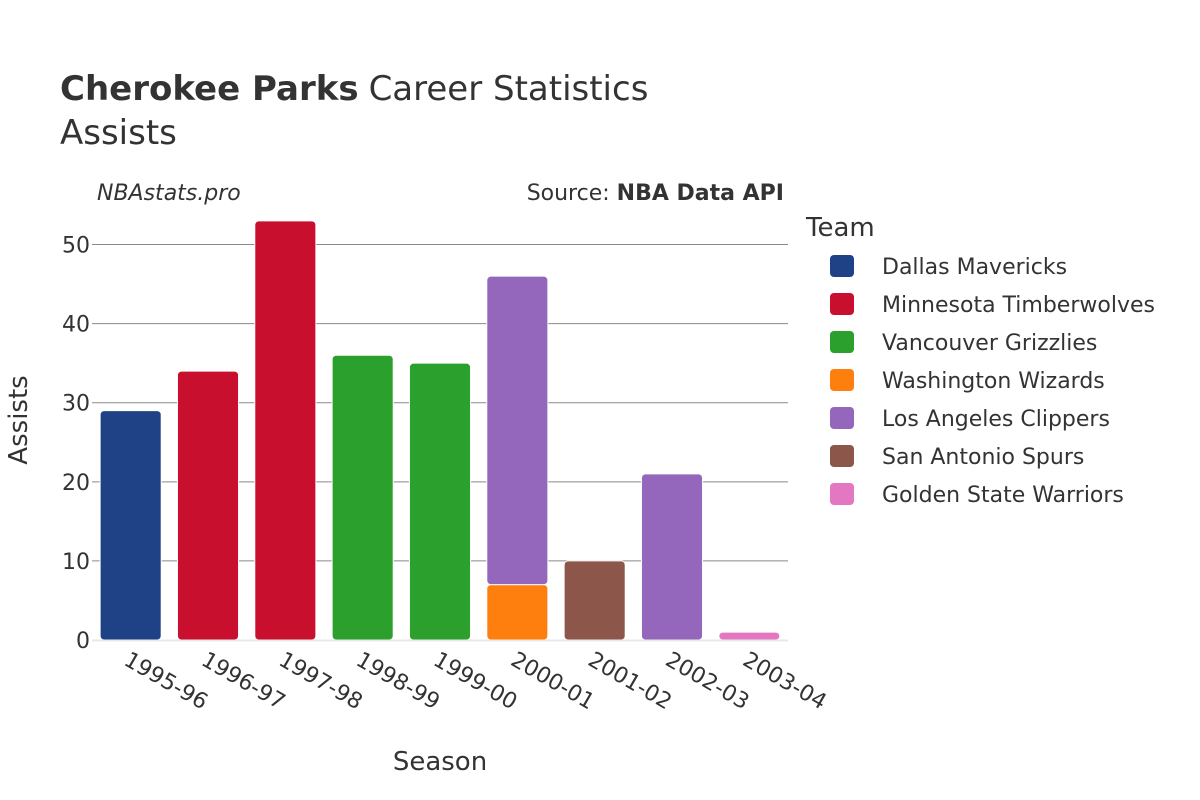 Image resolution: width=1200 pixels, height=800 pixels. I want to click on y-tick-label: 40, so click(76, 325).